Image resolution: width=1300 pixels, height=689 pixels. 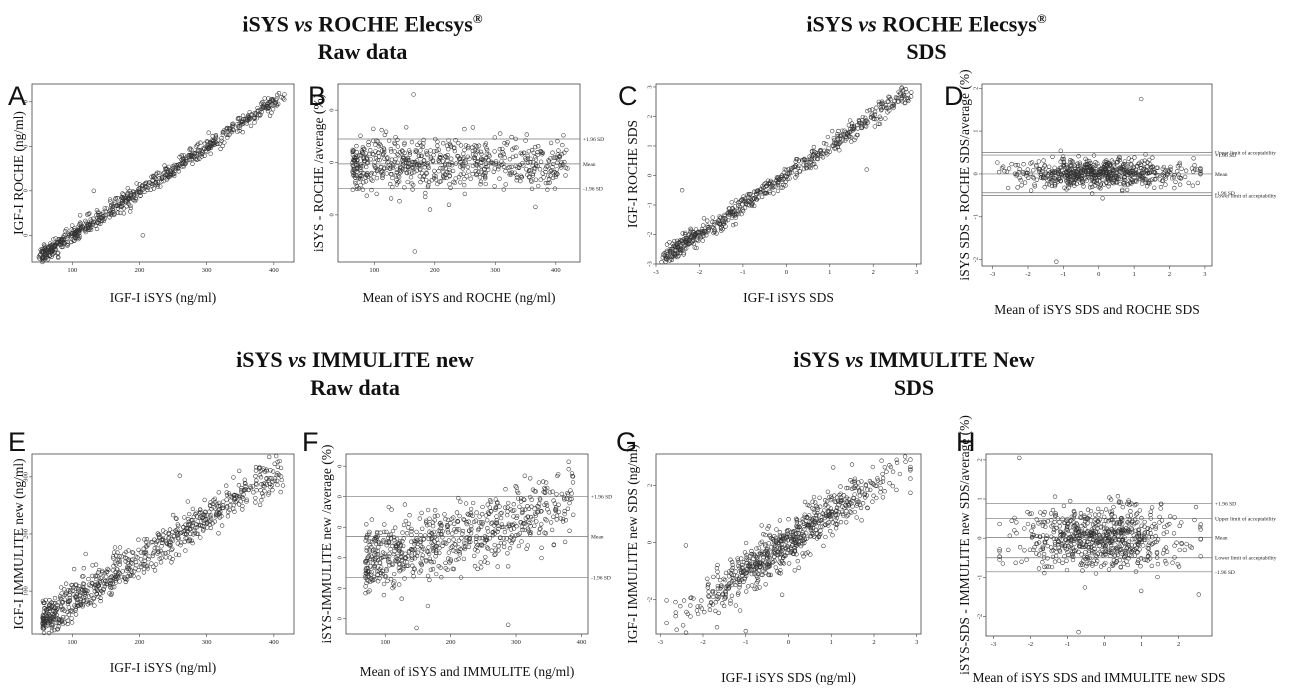 I want to click on header-text: IMMULITE New, so click(x=949, y=359).